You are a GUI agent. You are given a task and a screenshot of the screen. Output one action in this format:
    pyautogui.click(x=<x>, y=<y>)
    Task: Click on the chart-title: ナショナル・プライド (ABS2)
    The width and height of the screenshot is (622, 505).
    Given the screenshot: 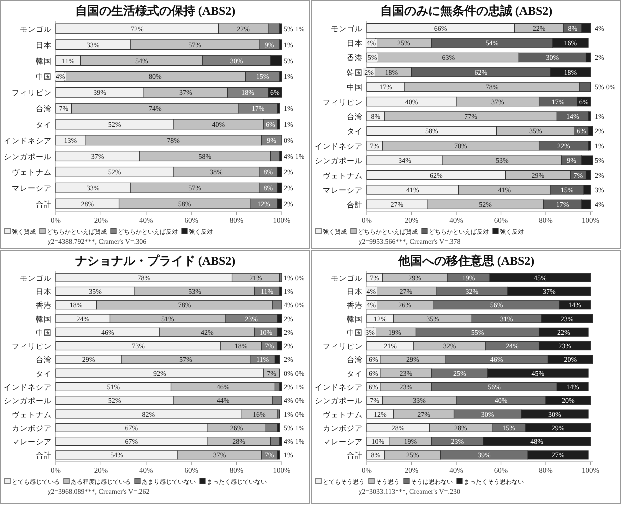 What is the action you would take?
    pyautogui.click(x=155, y=261)
    